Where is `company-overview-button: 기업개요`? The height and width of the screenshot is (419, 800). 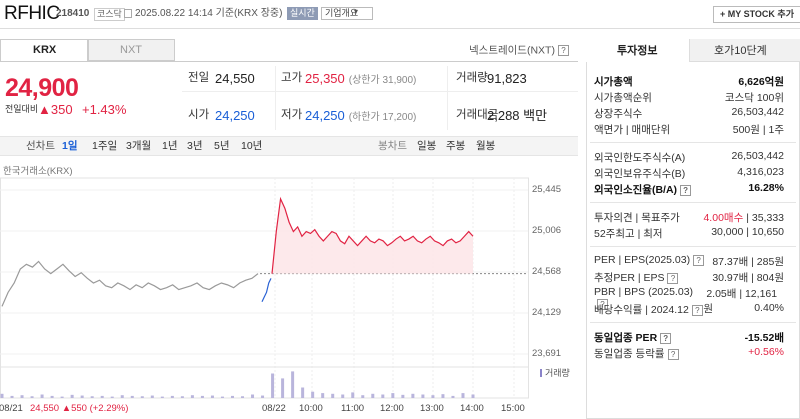
company-overview-button: 기업개요 is located at coordinates (347, 13).